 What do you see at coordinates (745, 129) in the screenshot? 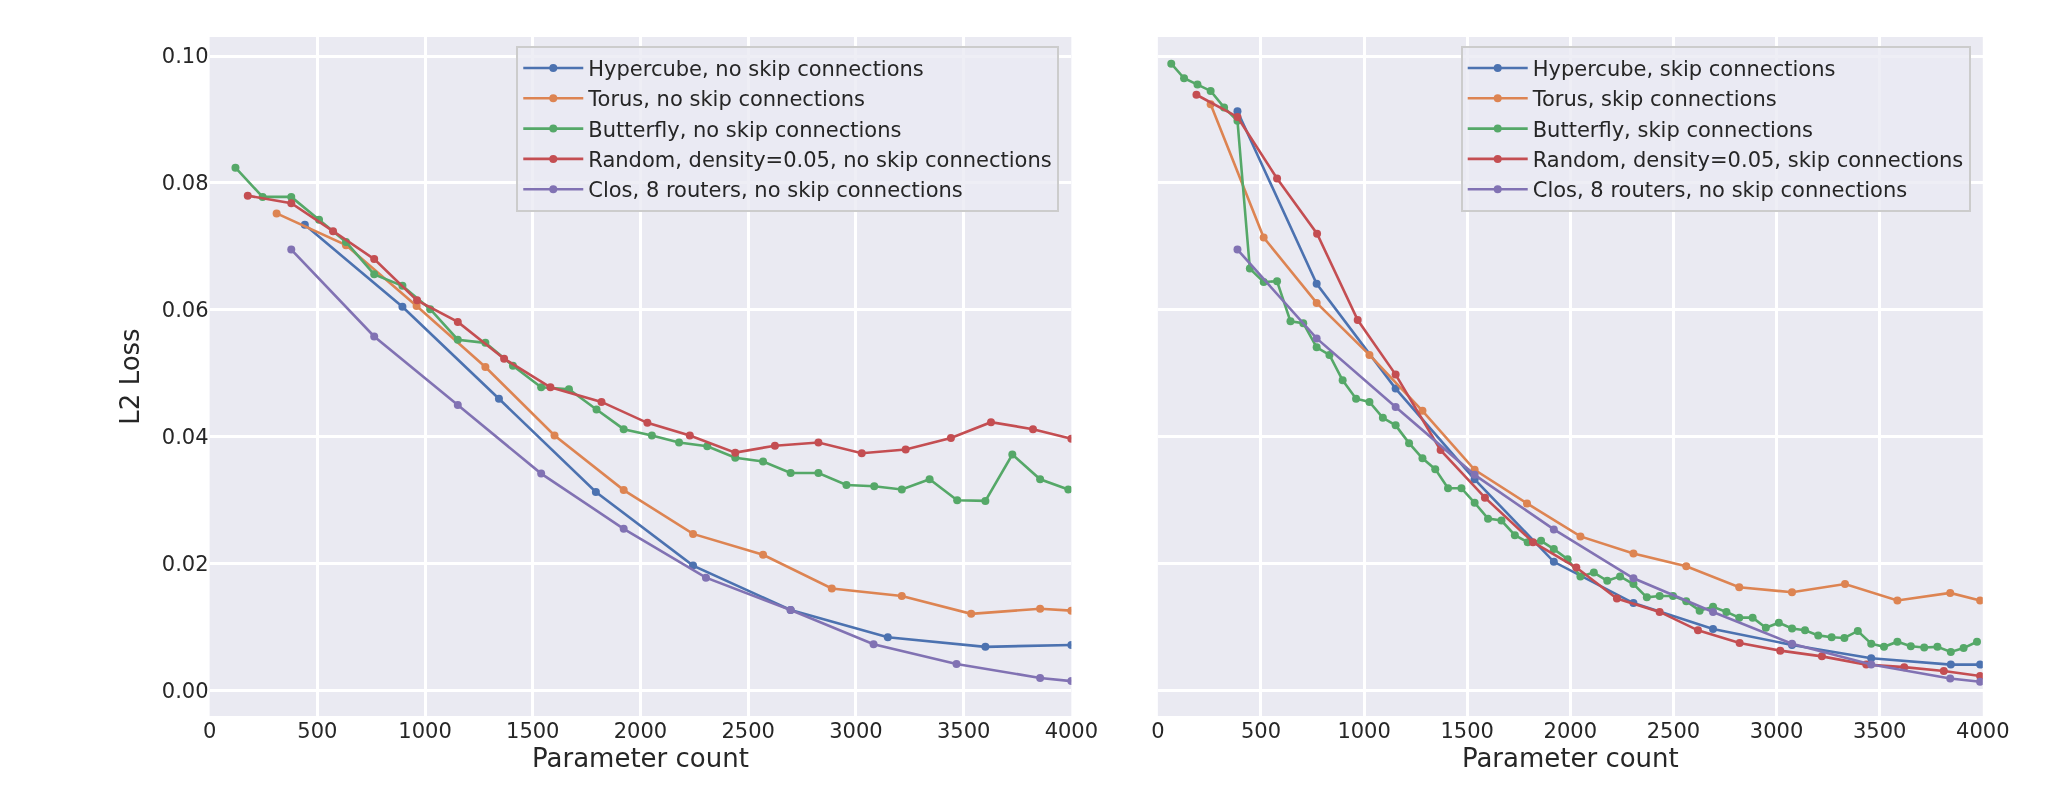
I see `legend-label: Butterfly, no skip connections` at bounding box center [745, 129].